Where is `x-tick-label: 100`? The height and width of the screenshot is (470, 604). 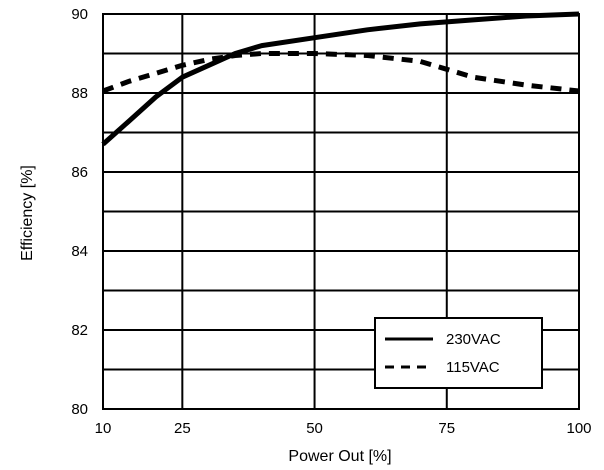
x-tick-label: 100 is located at coordinates (578, 428).